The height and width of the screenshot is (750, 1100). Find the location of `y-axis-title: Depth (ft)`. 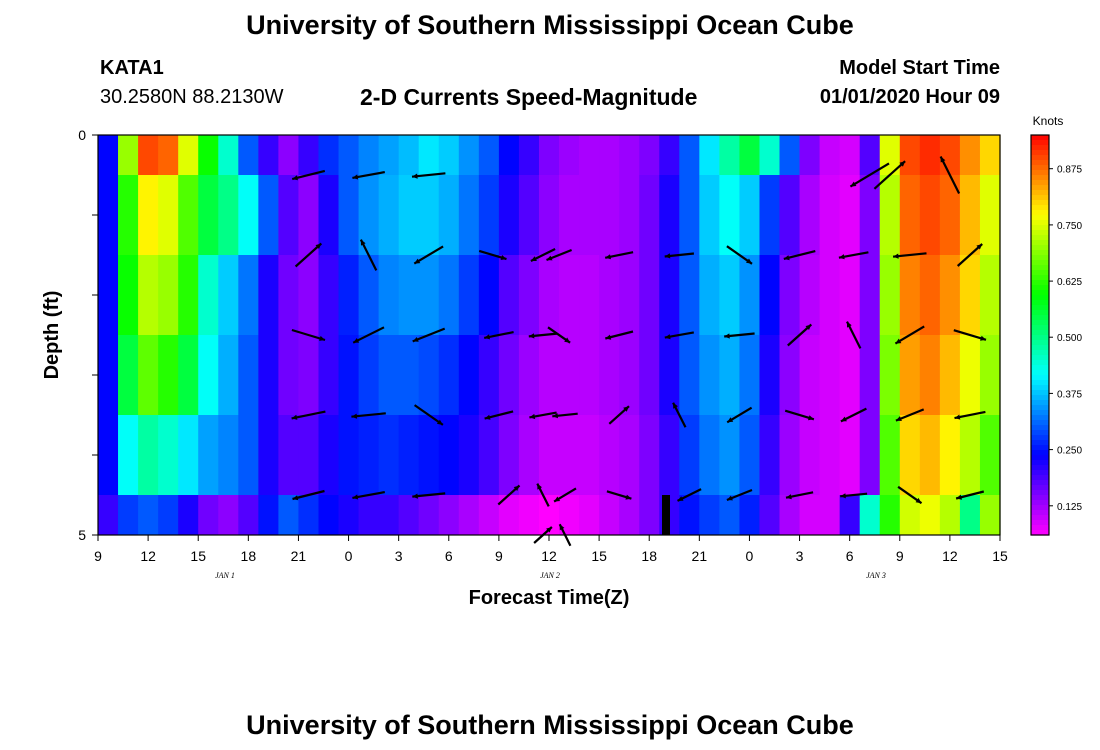

y-axis-title: Depth (ft) is located at coordinates (52, 335).